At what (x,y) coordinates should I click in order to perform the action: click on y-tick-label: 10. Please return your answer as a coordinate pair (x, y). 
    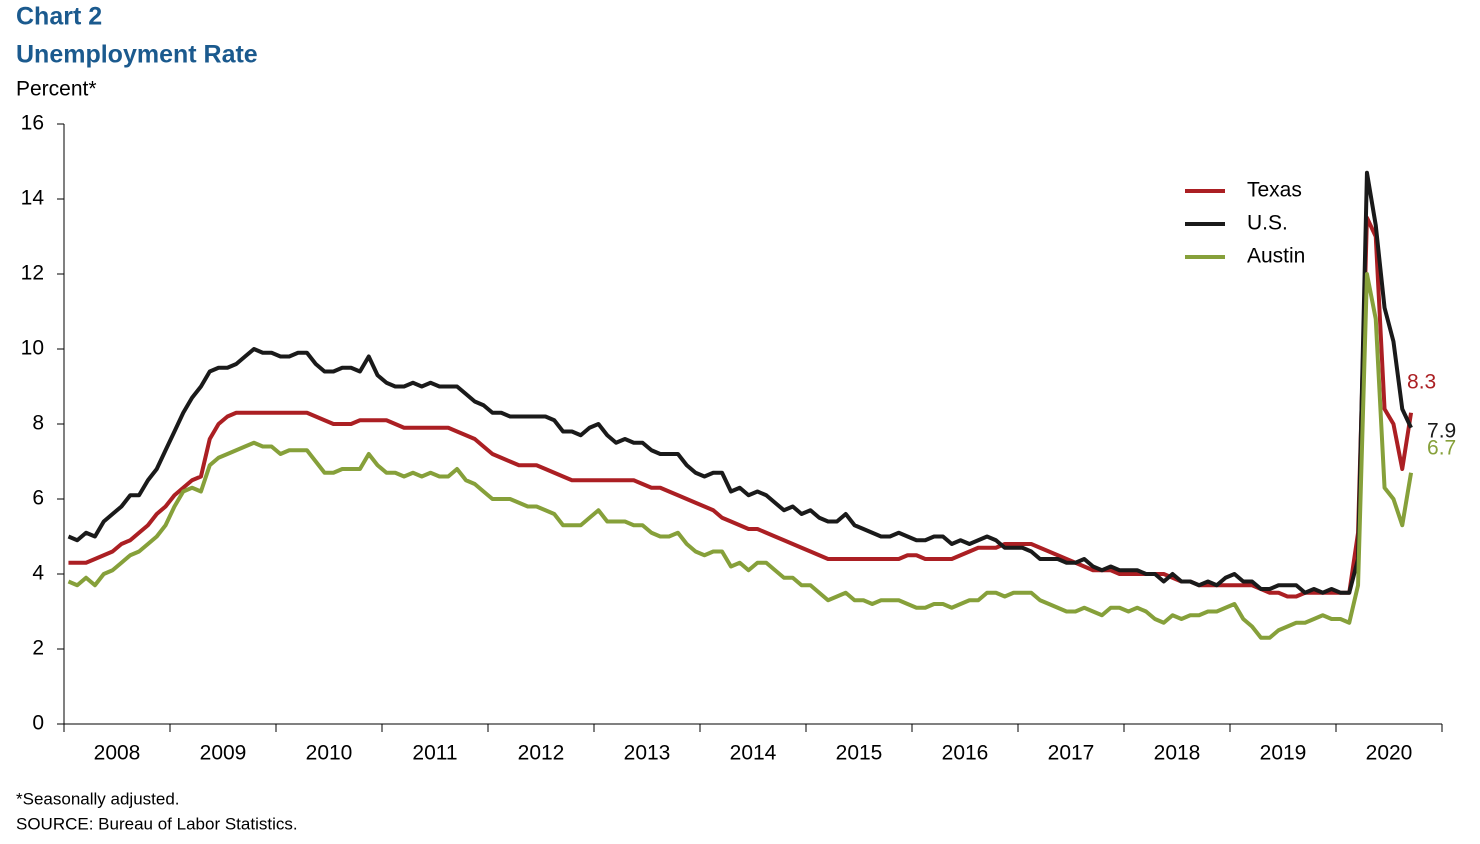
    Looking at the image, I should click on (32, 348).